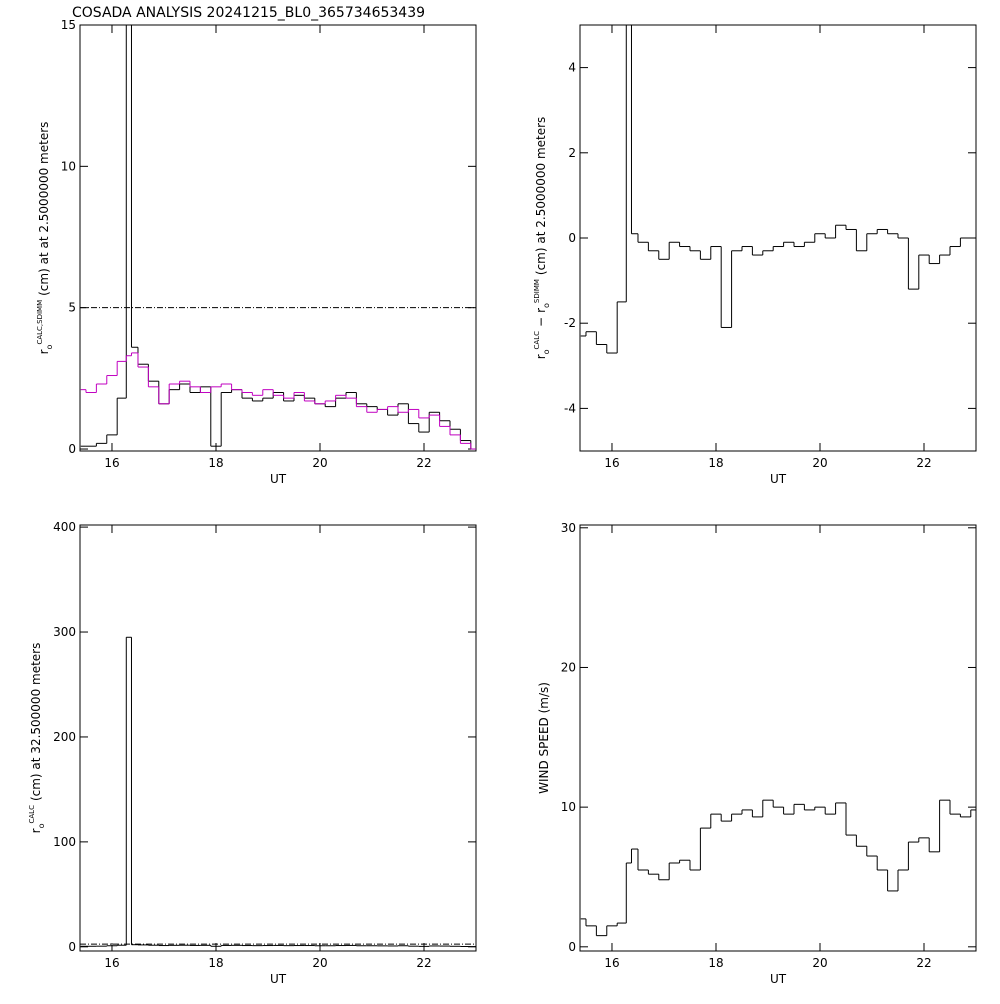 The image size is (1000, 1004). I want to click on y-axis-label: roCALC,SDIMM (cm) at at 2.5000000 meters, so click(45, 238).